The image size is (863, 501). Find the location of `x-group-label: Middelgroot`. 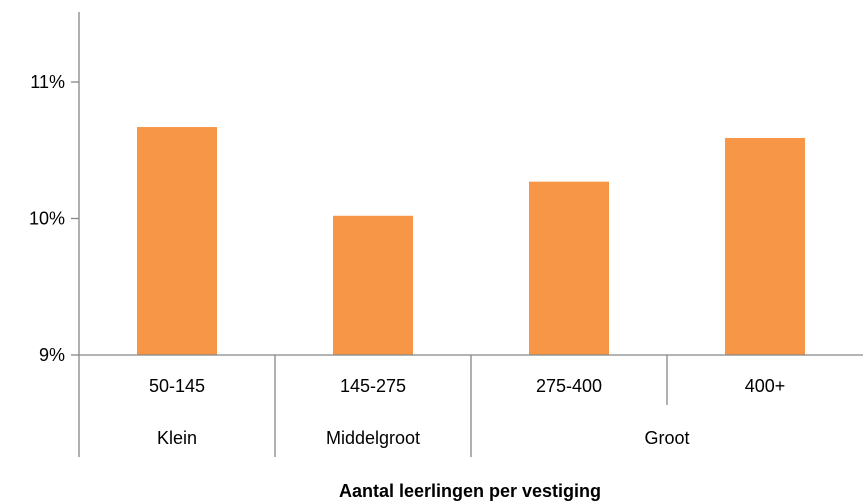

x-group-label: Middelgroot is located at coordinates (373, 438).